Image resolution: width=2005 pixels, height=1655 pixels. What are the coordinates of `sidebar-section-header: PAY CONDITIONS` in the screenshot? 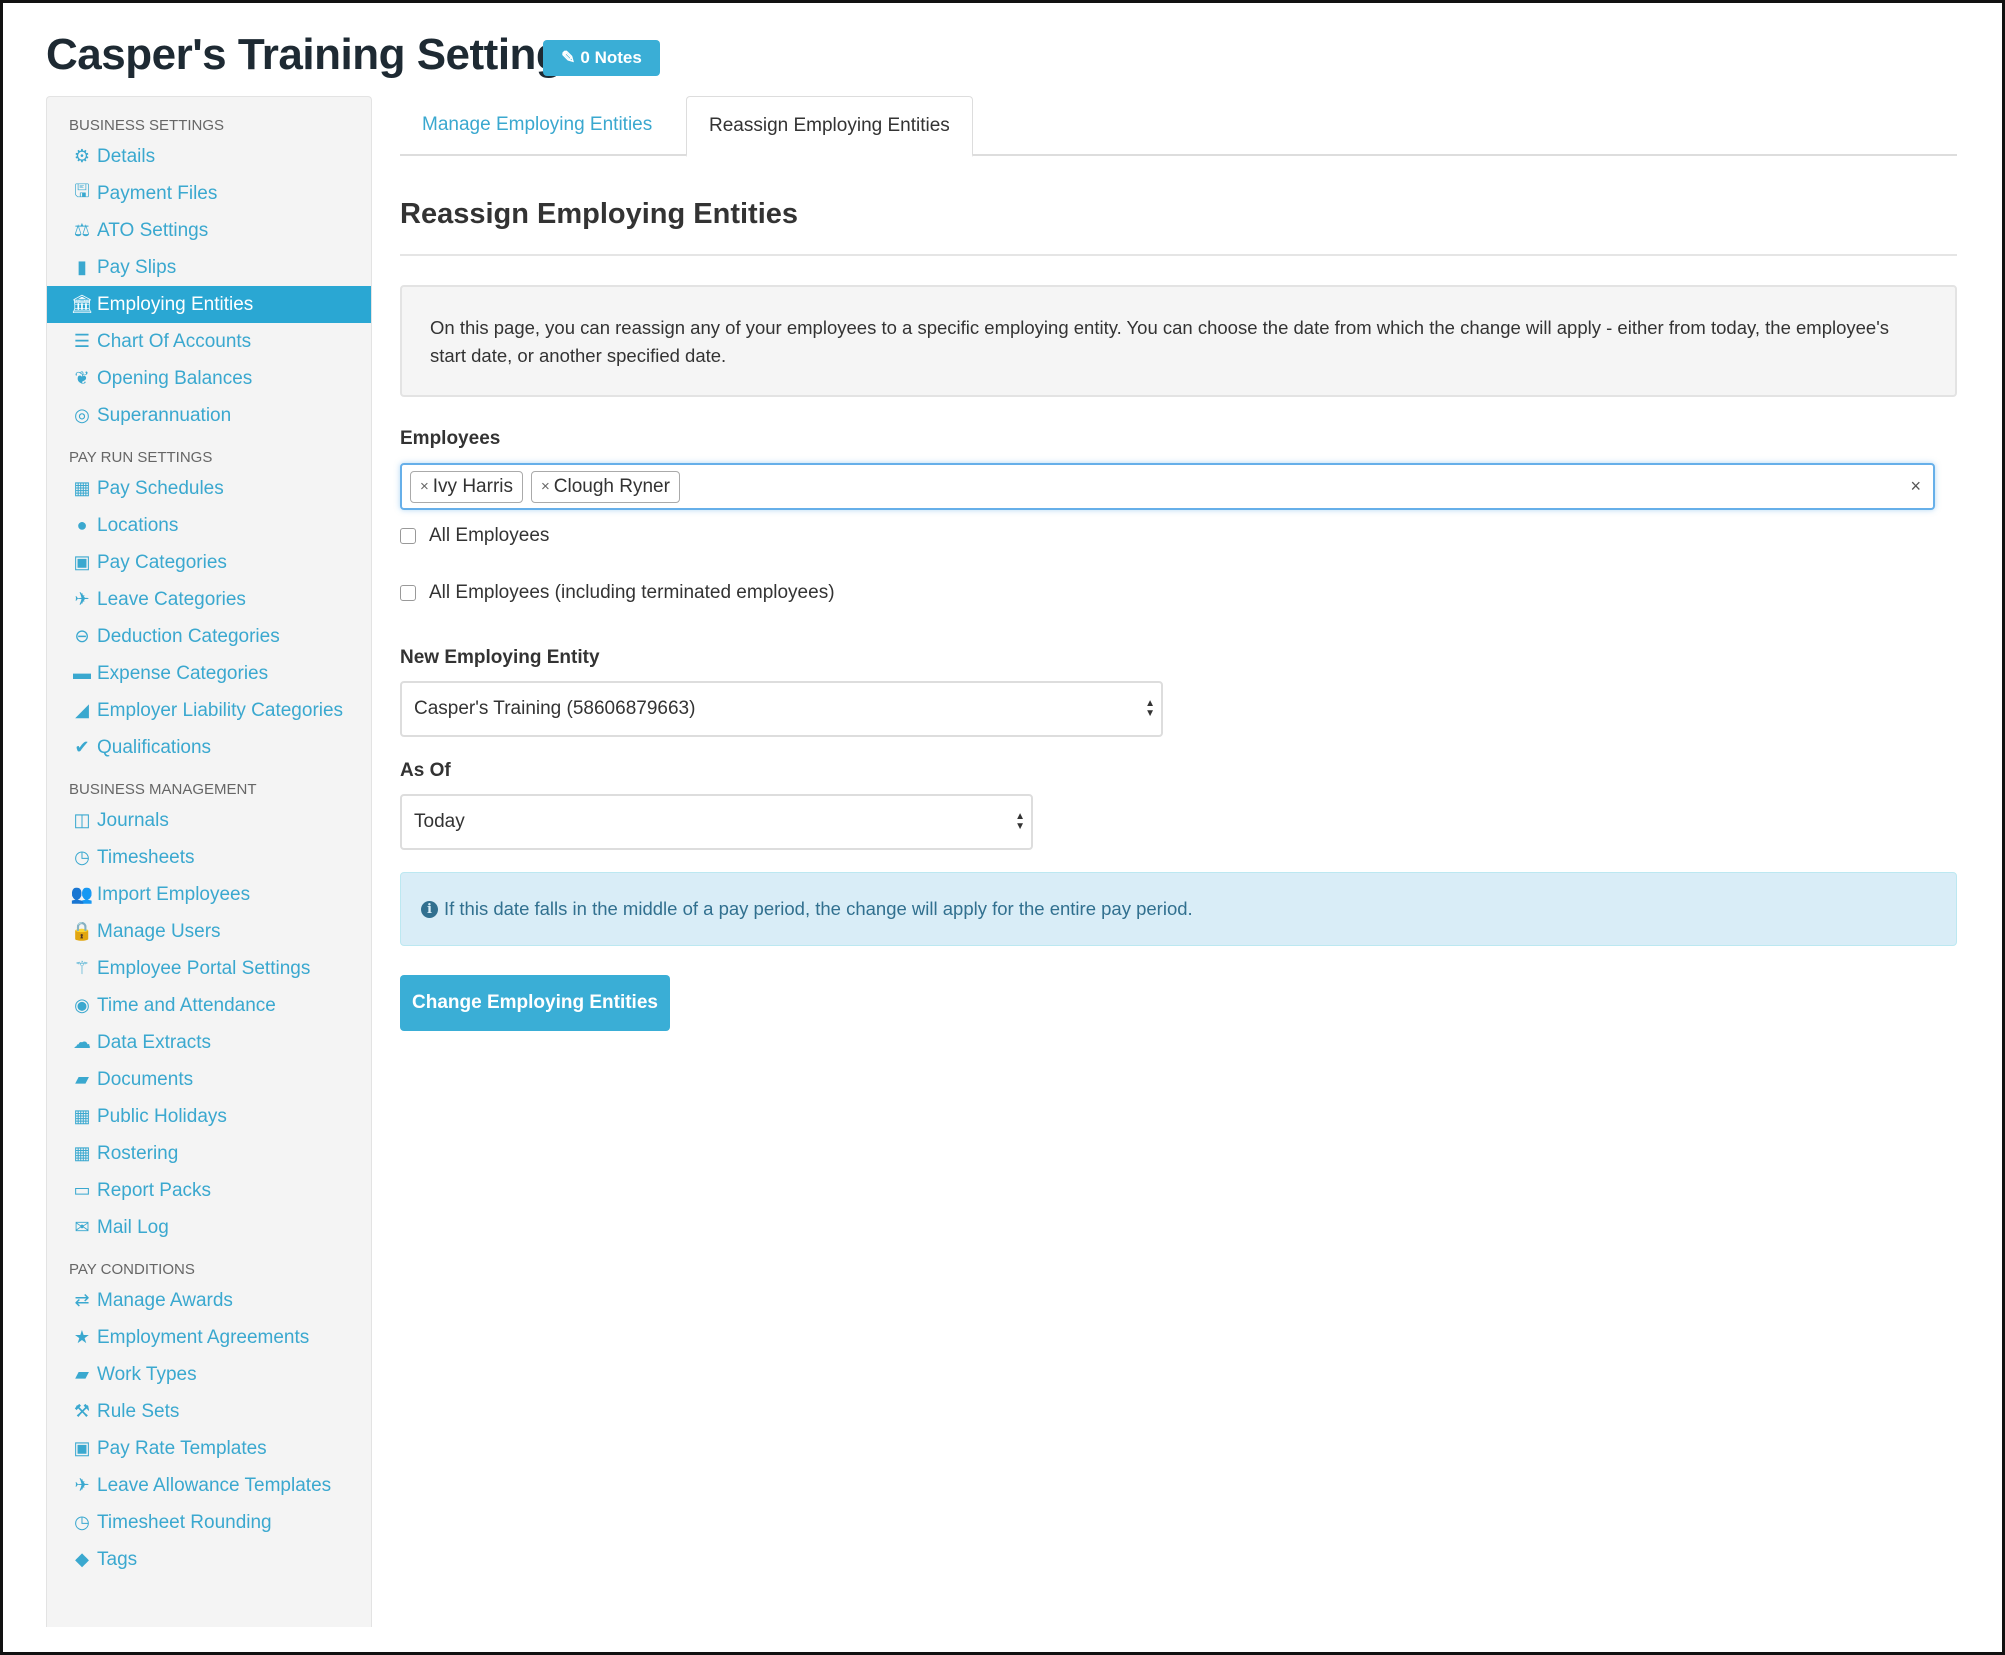 It's located at (132, 1269).